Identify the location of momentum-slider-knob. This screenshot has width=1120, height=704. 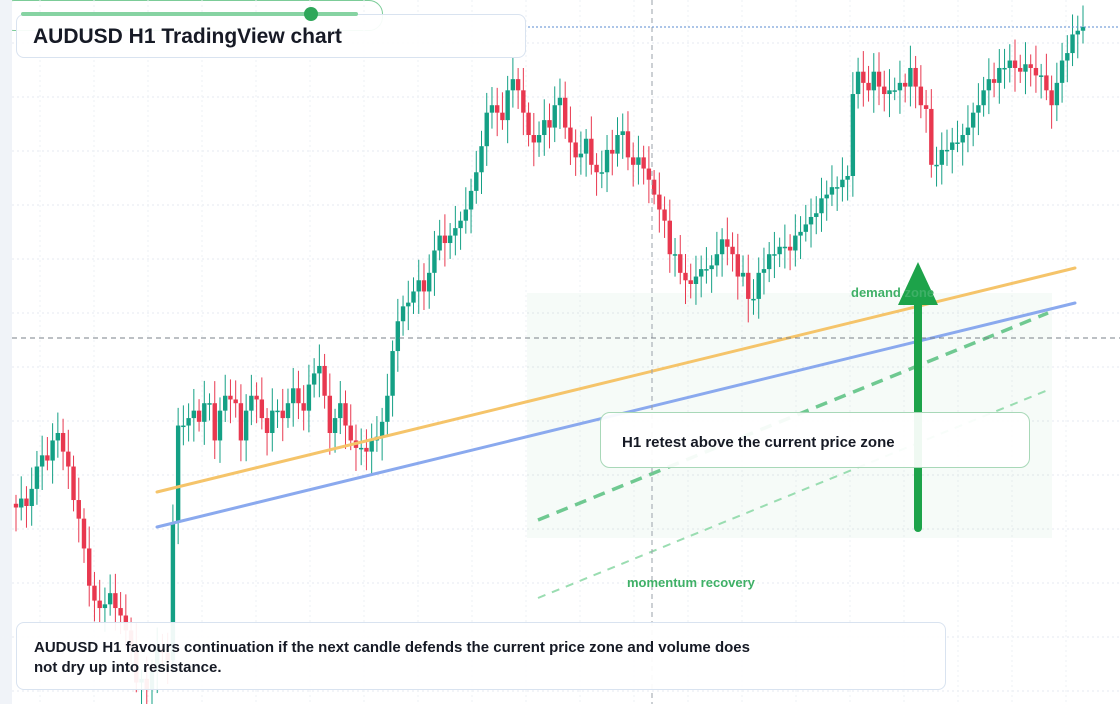
(310, 14).